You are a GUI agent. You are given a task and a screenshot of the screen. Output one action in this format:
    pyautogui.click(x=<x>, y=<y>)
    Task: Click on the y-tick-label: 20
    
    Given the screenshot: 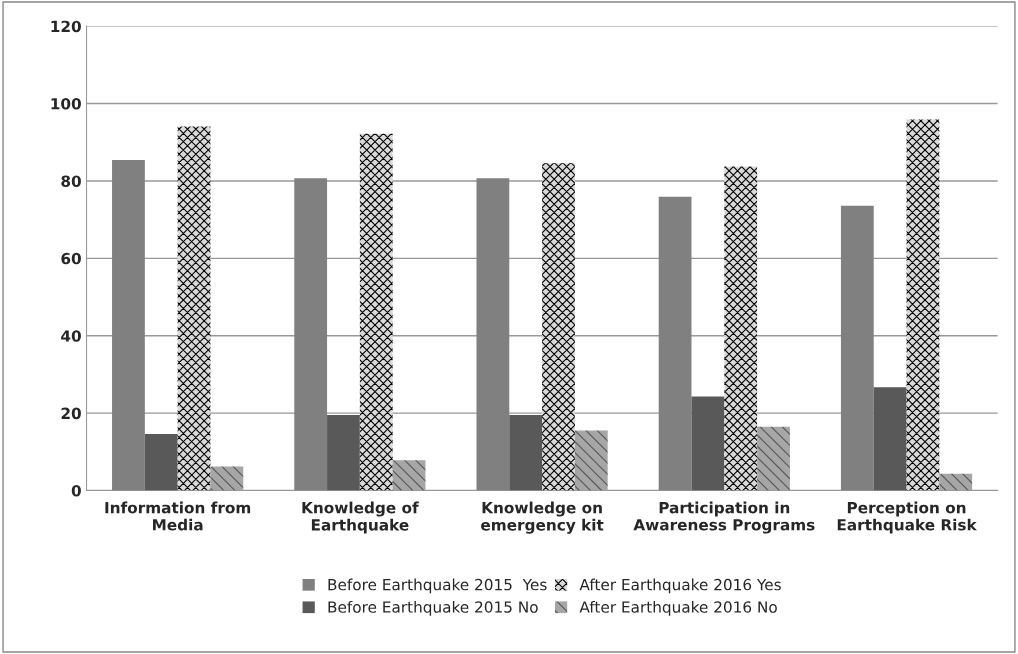 What is the action you would take?
    pyautogui.click(x=71, y=413)
    